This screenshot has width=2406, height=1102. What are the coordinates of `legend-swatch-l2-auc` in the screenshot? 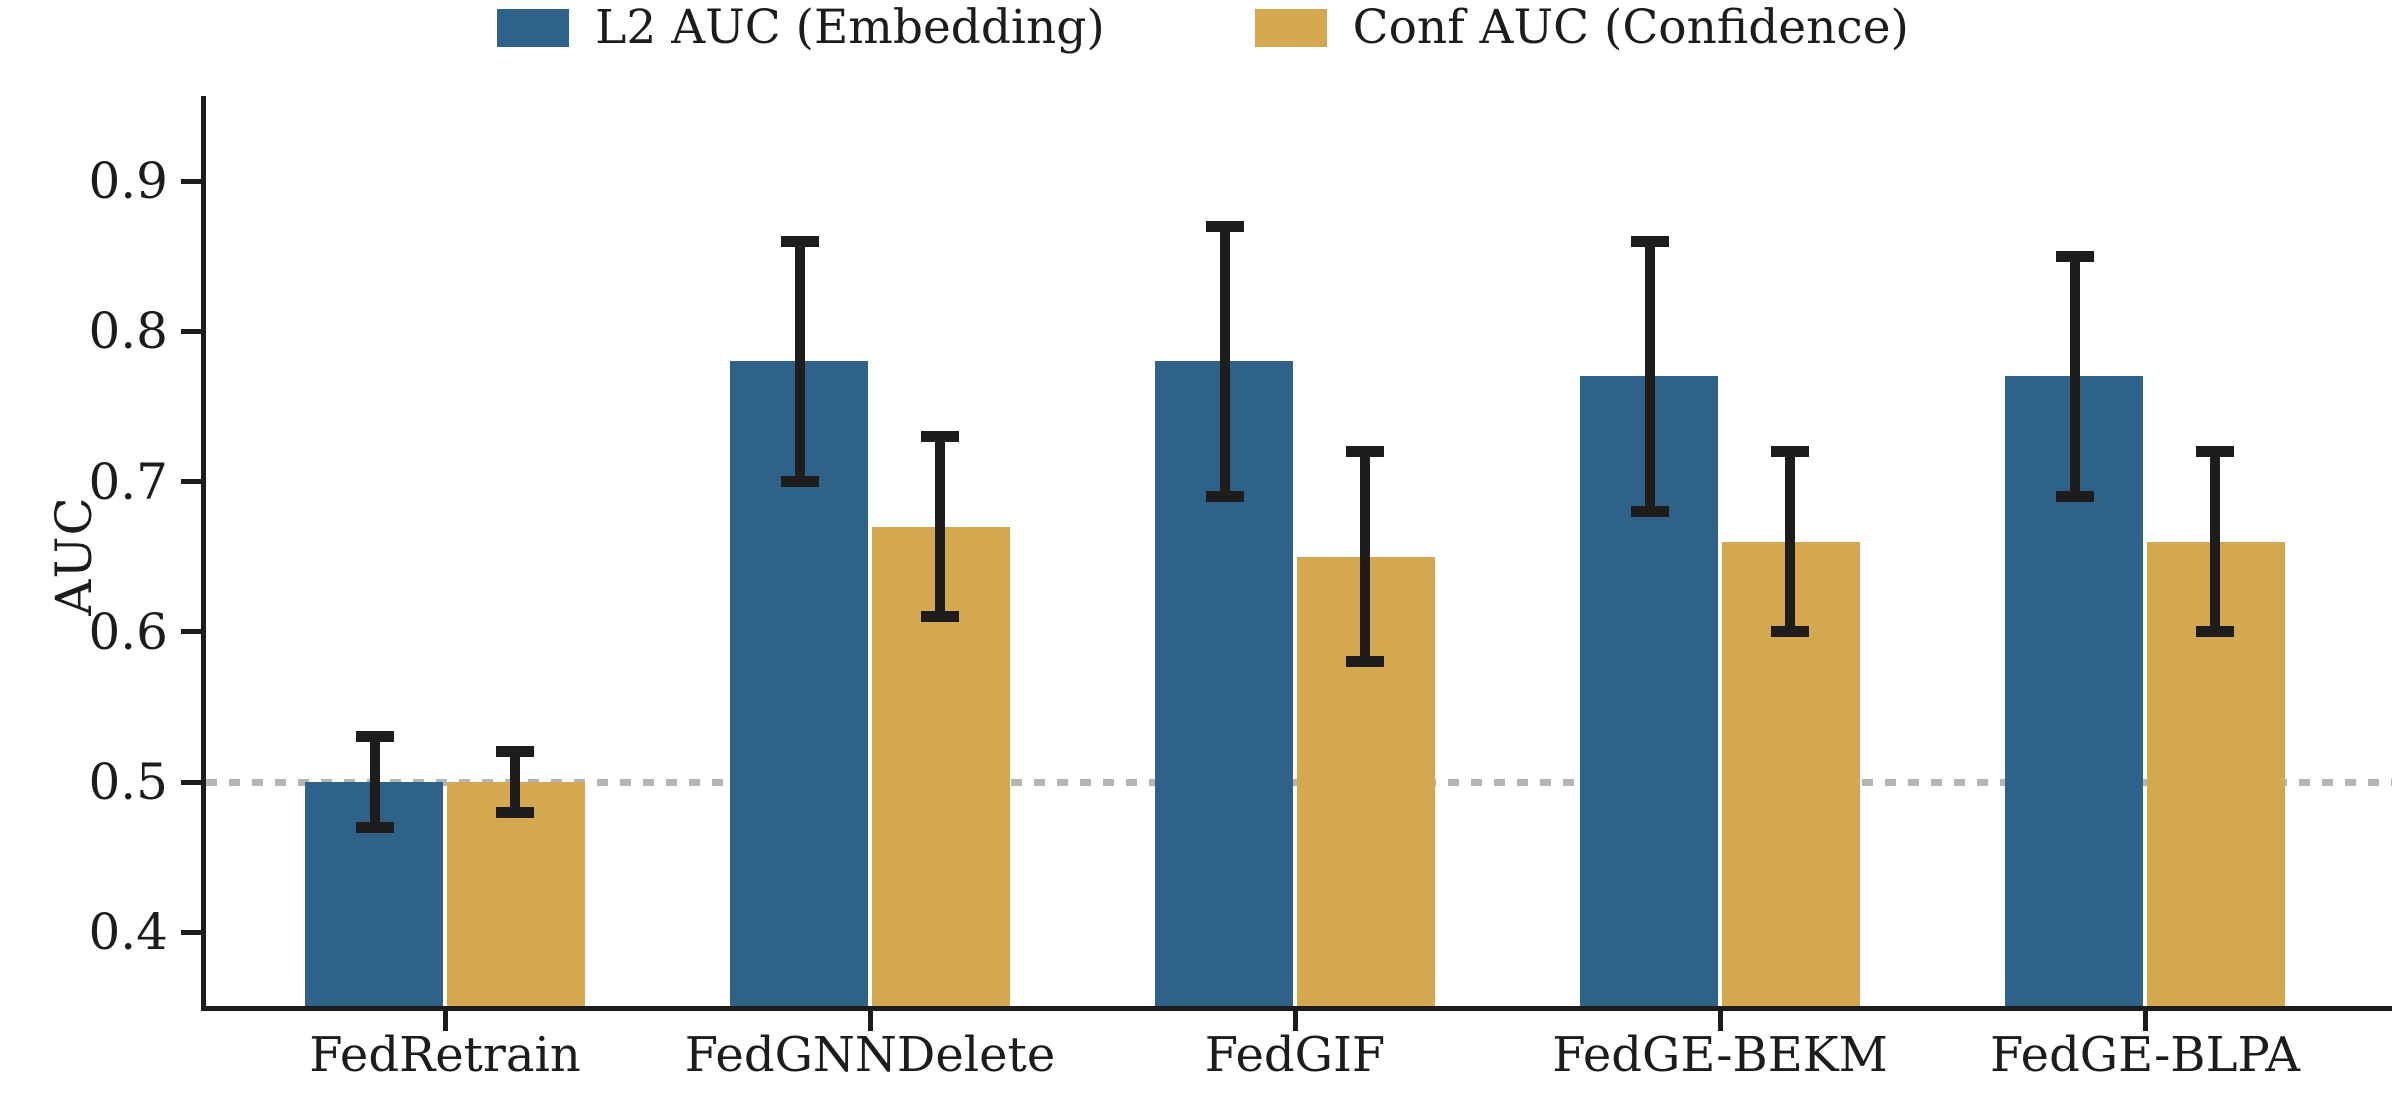 It's located at (533, 27).